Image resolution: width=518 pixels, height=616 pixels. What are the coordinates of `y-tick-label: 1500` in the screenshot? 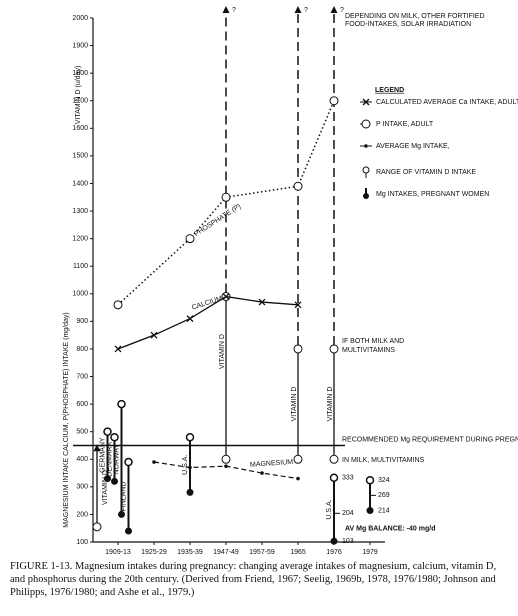 It's located at (80, 156).